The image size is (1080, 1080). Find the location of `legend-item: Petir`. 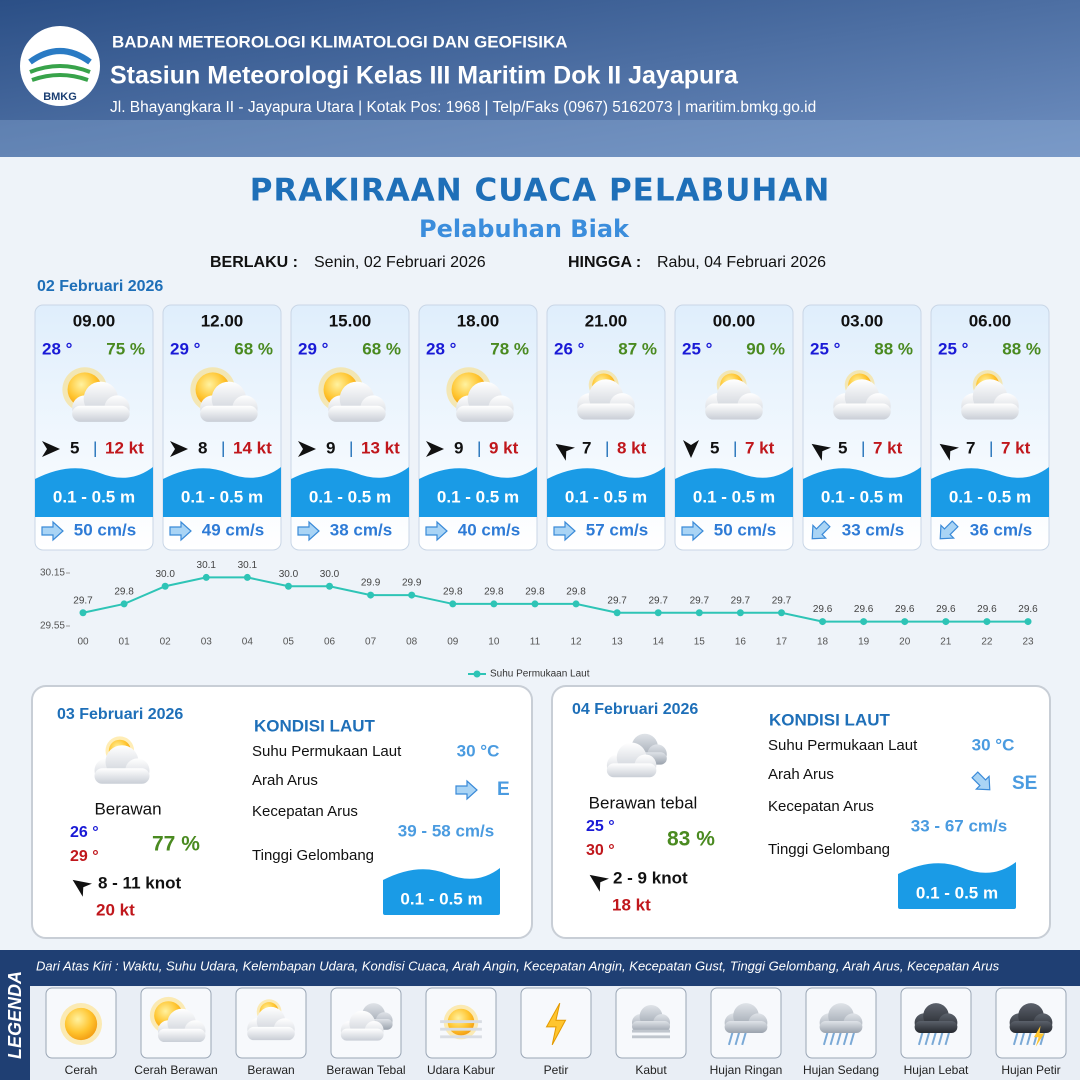

legend-item: Petir is located at coordinates (556, 1070).